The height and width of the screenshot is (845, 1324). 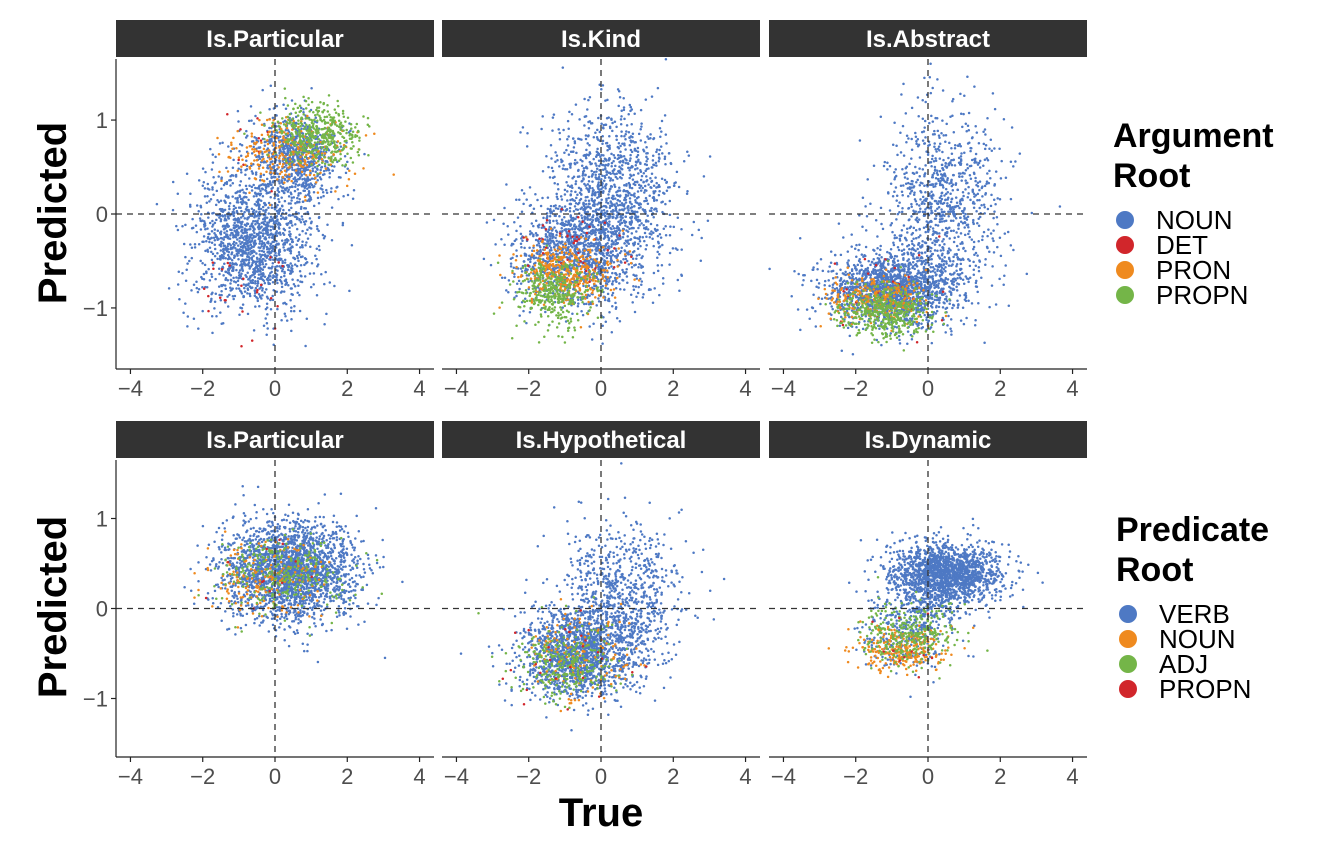 What do you see at coordinates (95, 308) in the screenshot?
I see `y-tick-label: −1` at bounding box center [95, 308].